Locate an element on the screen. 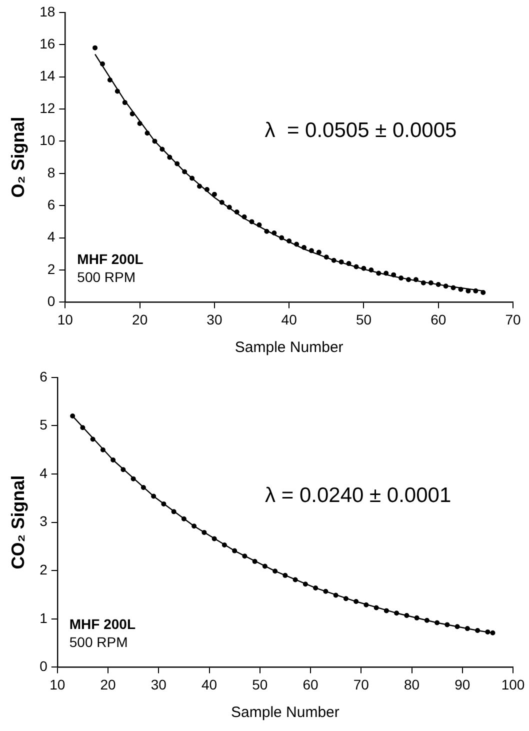  annotation: λ = 0.0505 ± 0.0005 is located at coordinates (360, 130).